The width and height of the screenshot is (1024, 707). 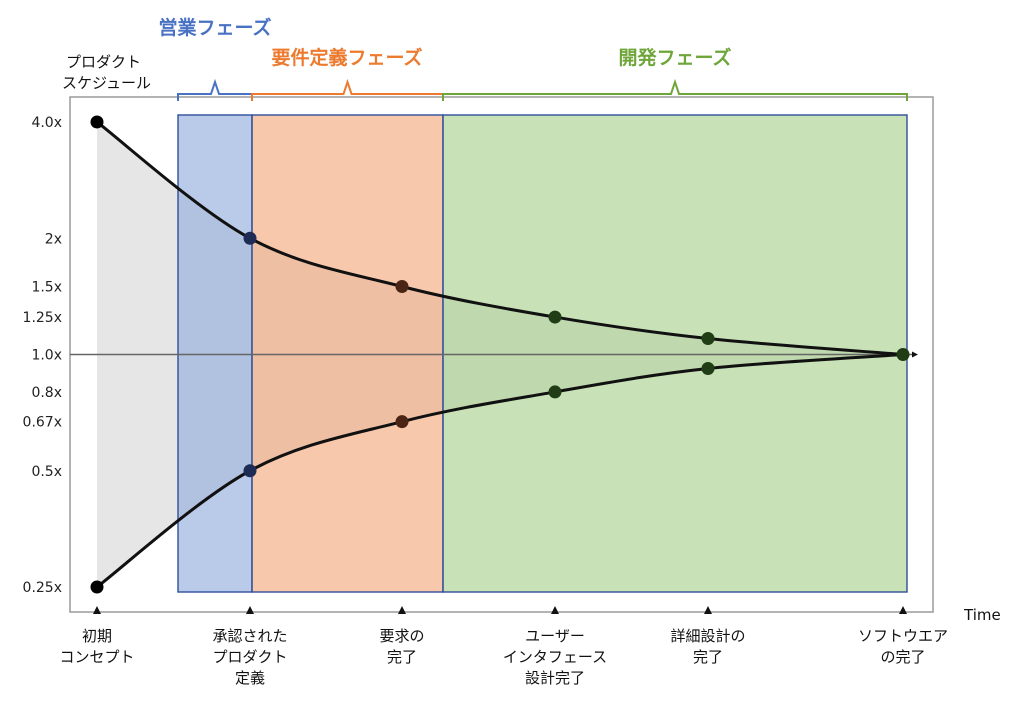 I want to click on x-tick-label-6: ソフトウエアの完了, so click(x=903, y=646).